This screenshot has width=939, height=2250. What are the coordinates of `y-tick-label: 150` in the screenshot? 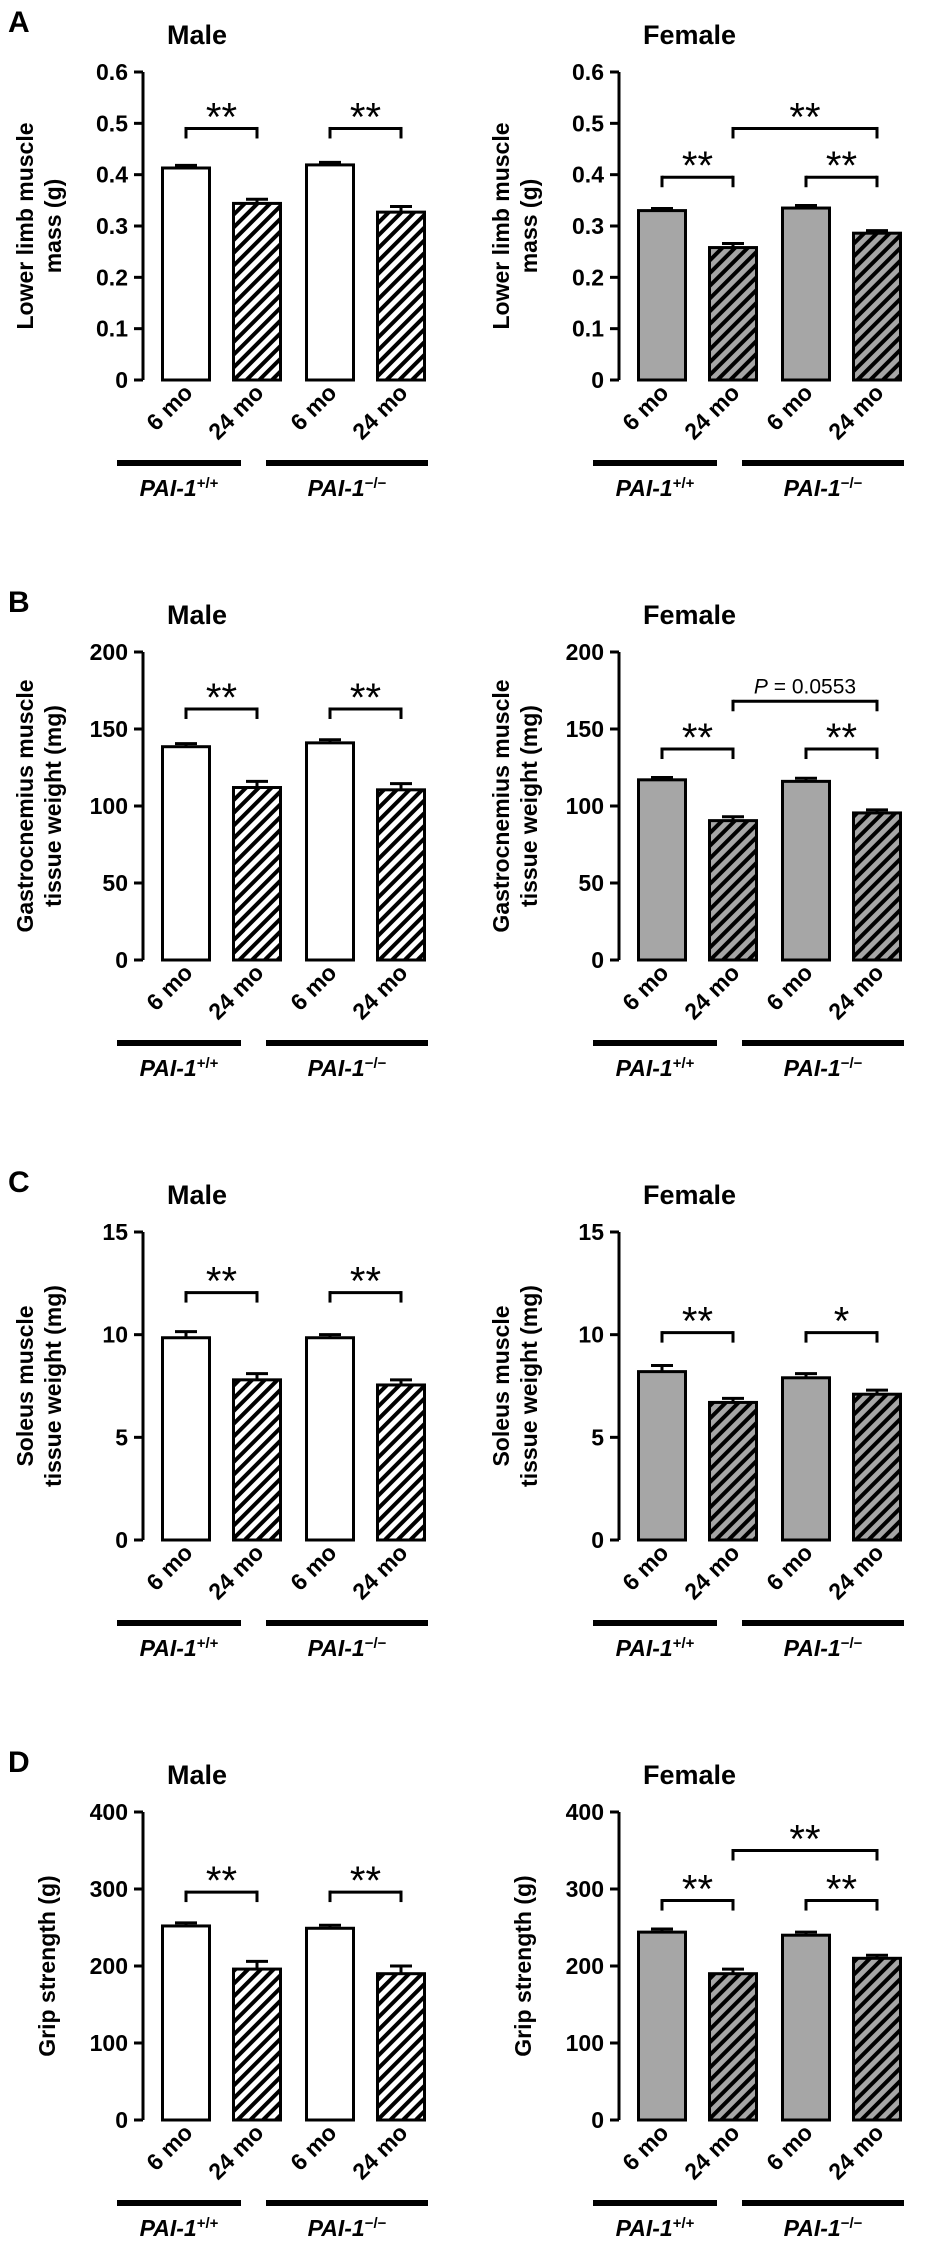 It's located at (585, 729).